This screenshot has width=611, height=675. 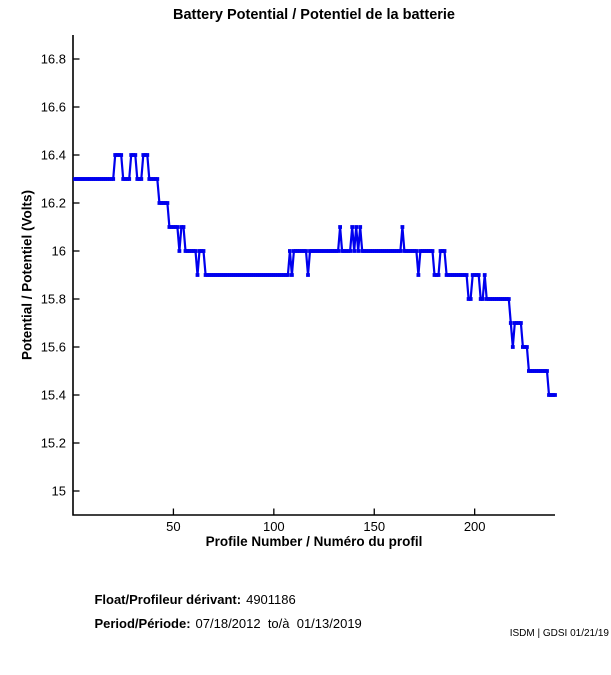 What do you see at coordinates (278, 623) in the screenshot?
I see `period-value: 07/18/2012 to/à 01/13/2019` at bounding box center [278, 623].